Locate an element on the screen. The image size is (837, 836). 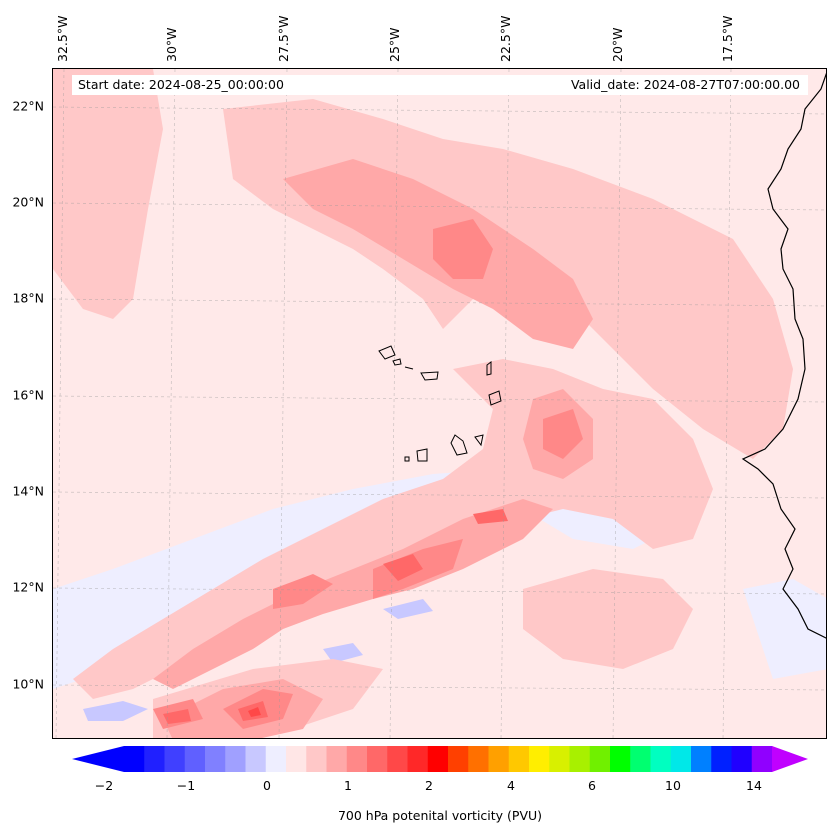
valid-date-label: Valid_date: 2024-08-27T07:00:00.00 is located at coordinates (685, 84).